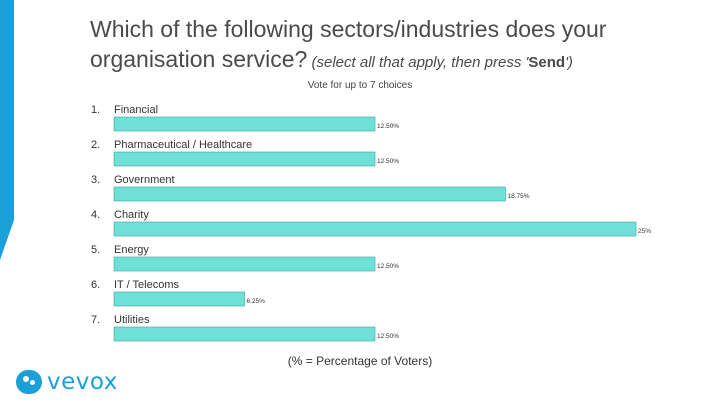 This screenshot has height=405, width=720. Describe the element at coordinates (95, 180) in the screenshot. I see `item-number: 3.` at that location.